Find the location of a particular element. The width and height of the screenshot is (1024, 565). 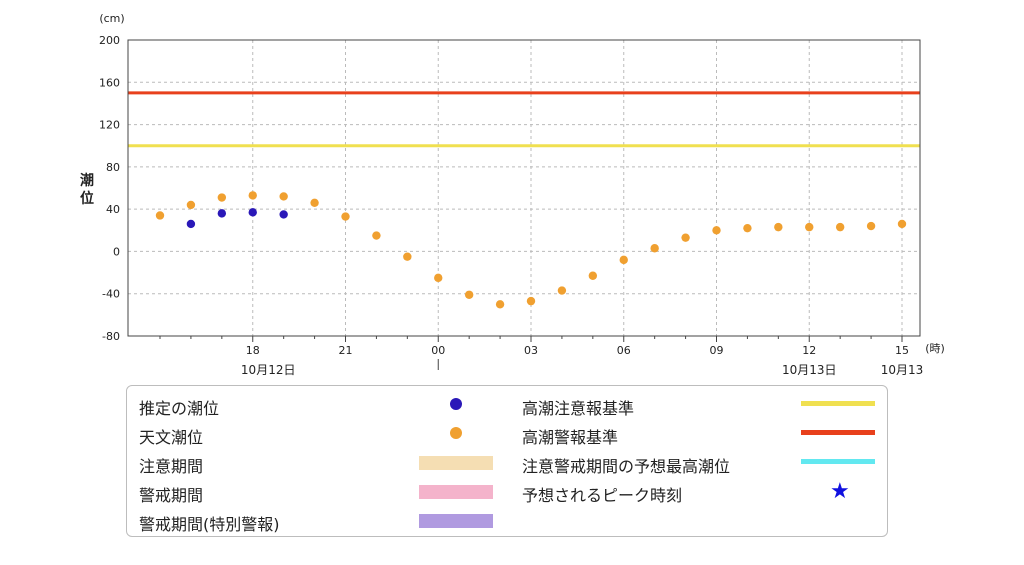

legend-caution-period-swatch is located at coordinates (456, 463).